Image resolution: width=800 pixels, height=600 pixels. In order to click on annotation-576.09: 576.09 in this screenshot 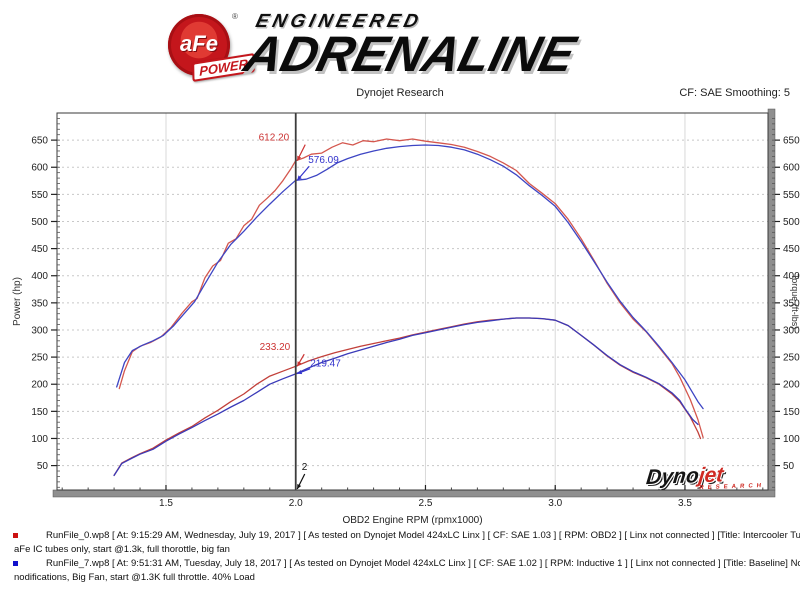, I will do `click(323, 160)`.